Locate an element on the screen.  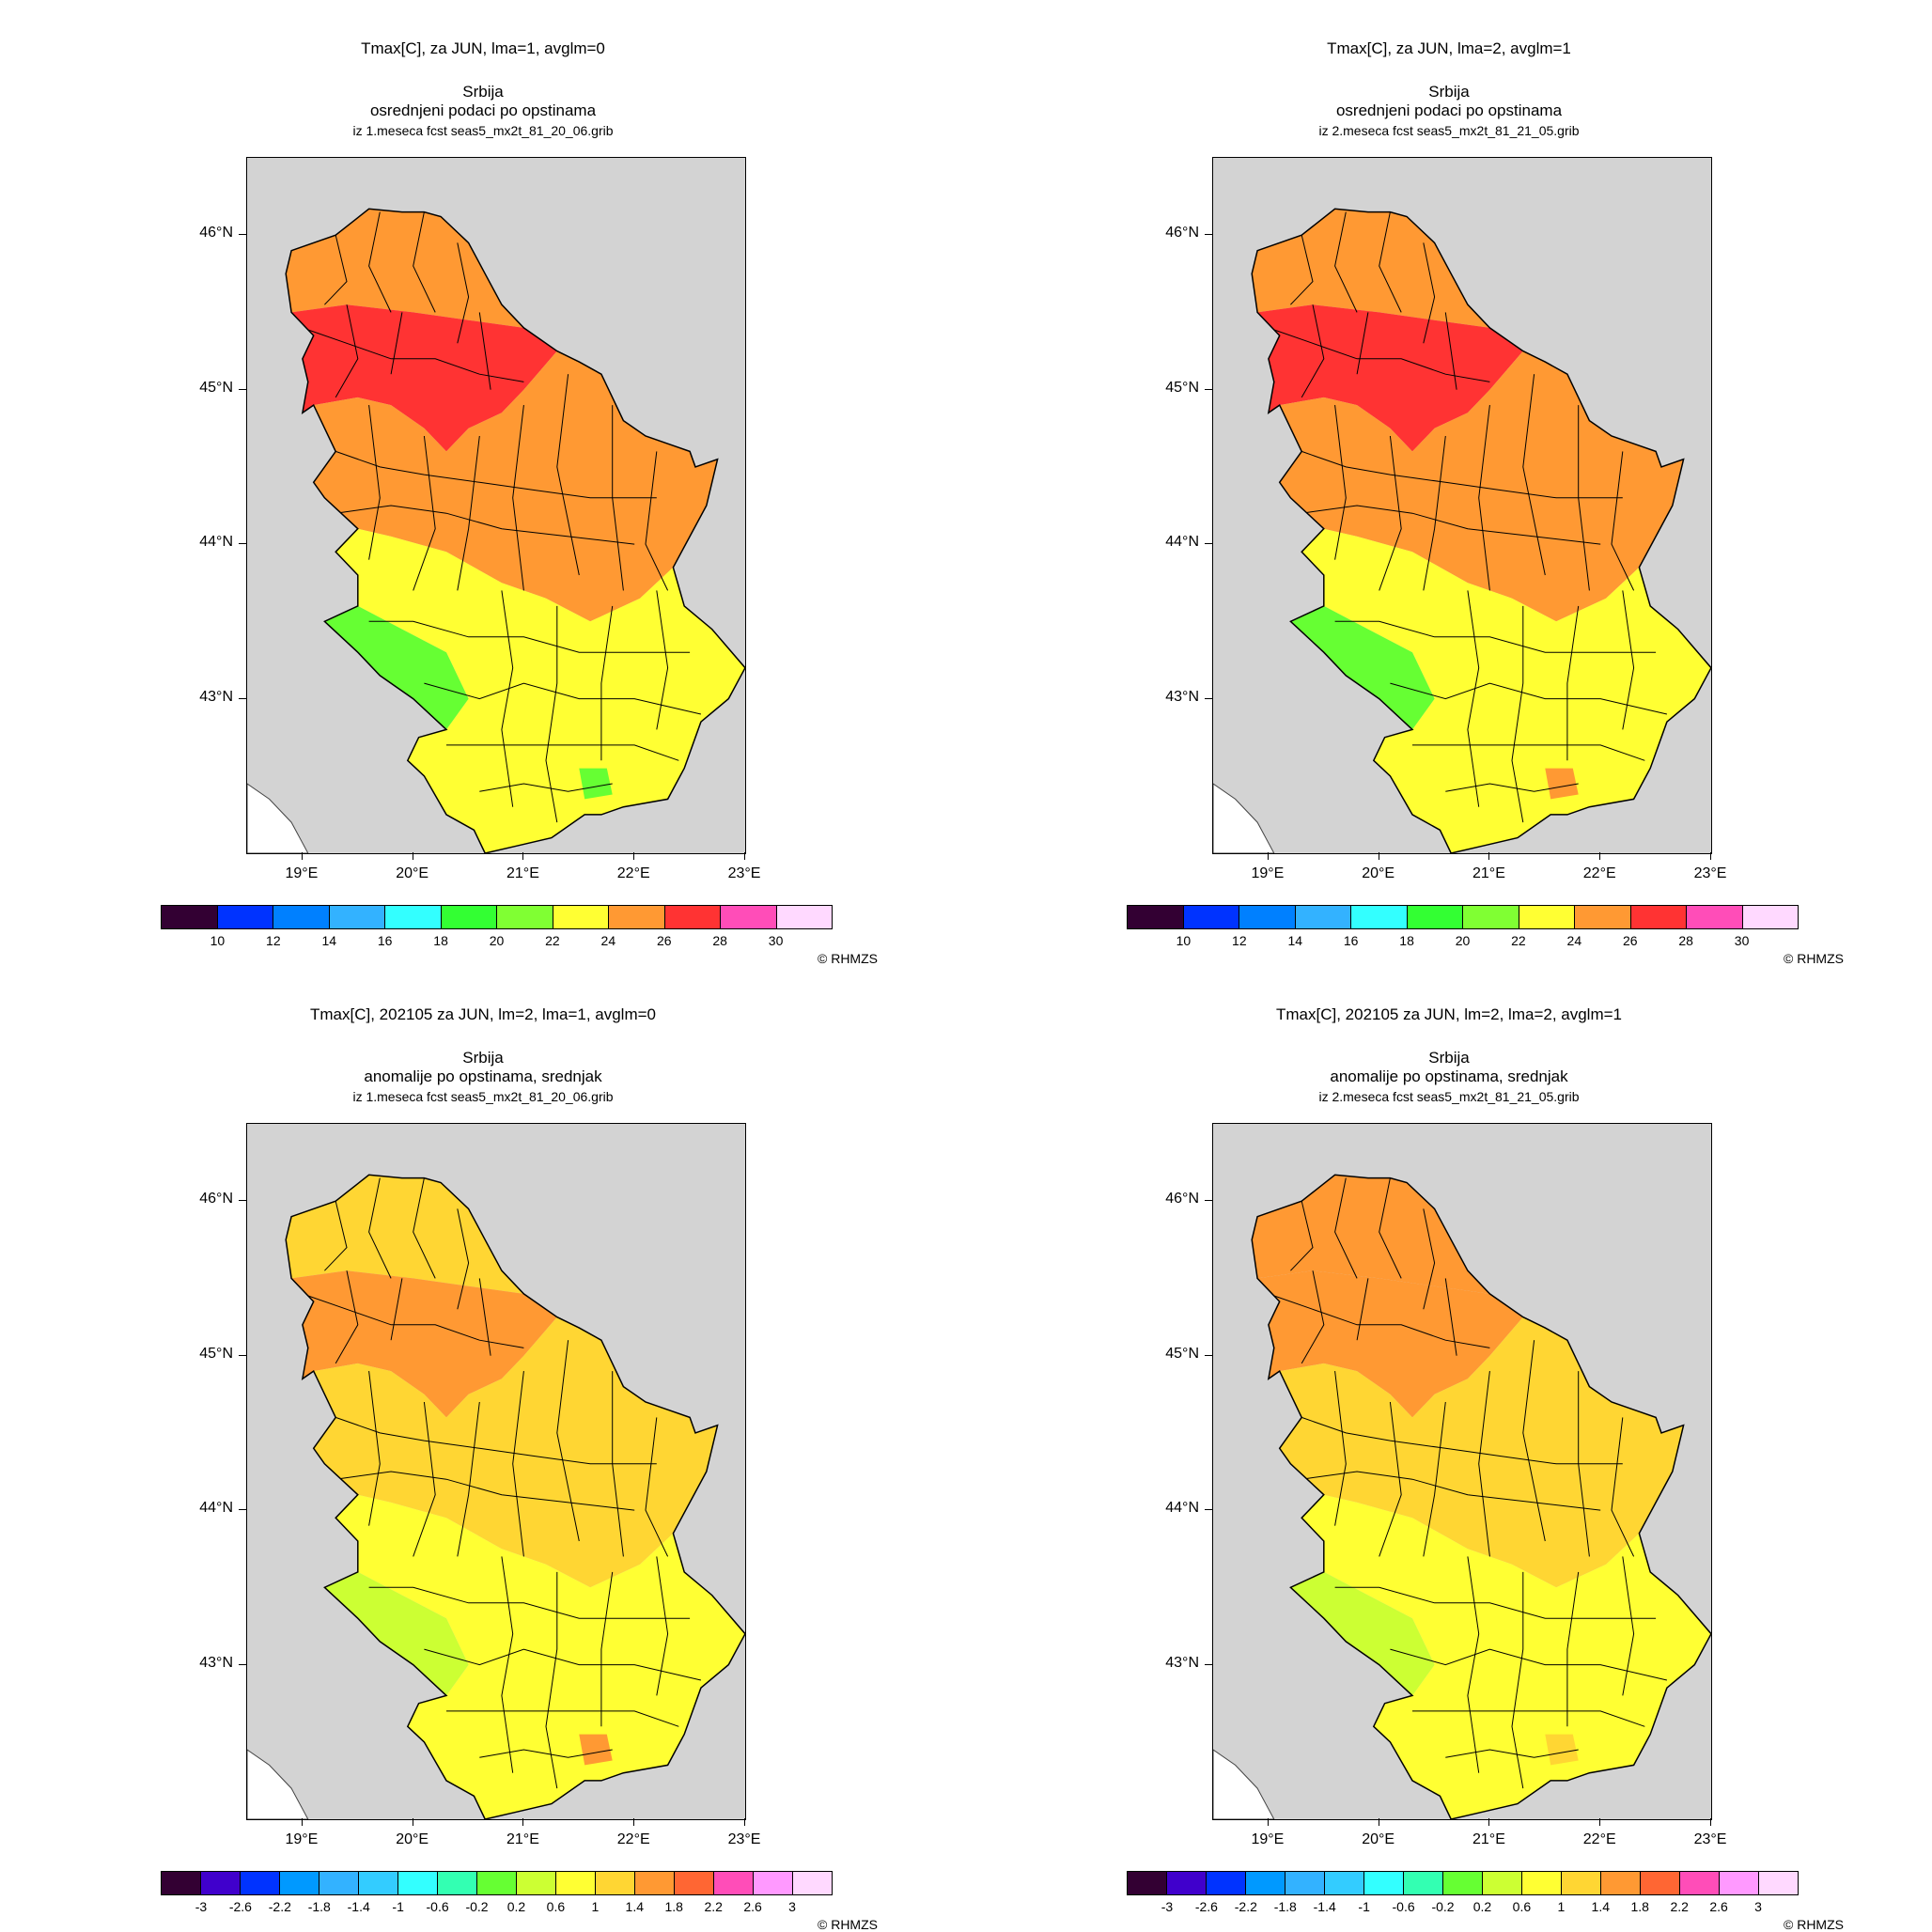
colorbar-label: 26 is located at coordinates (1630, 940).